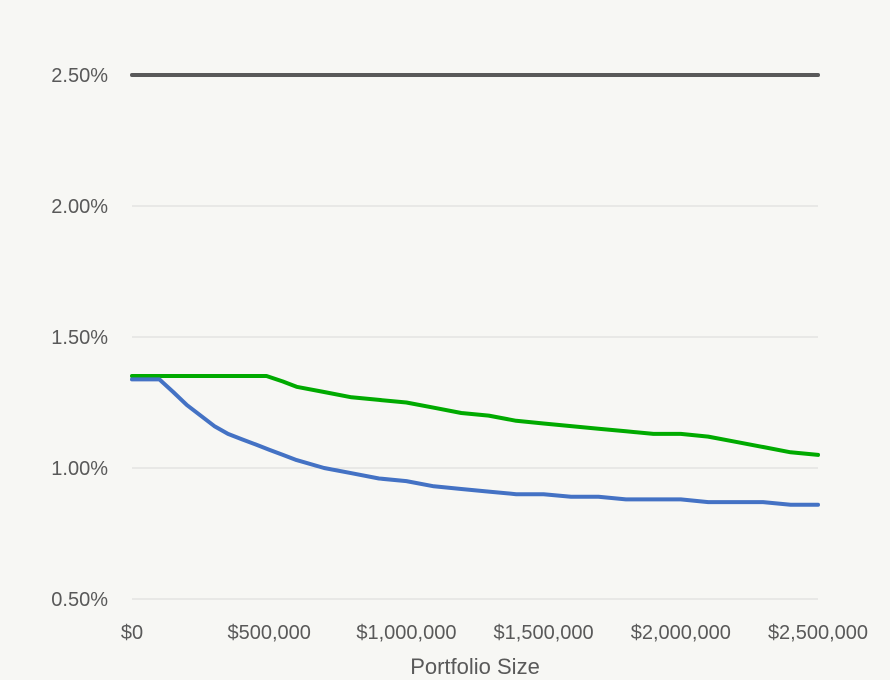  What do you see at coordinates (406, 633) in the screenshot?
I see `x-tick-label: $1,000,000` at bounding box center [406, 633].